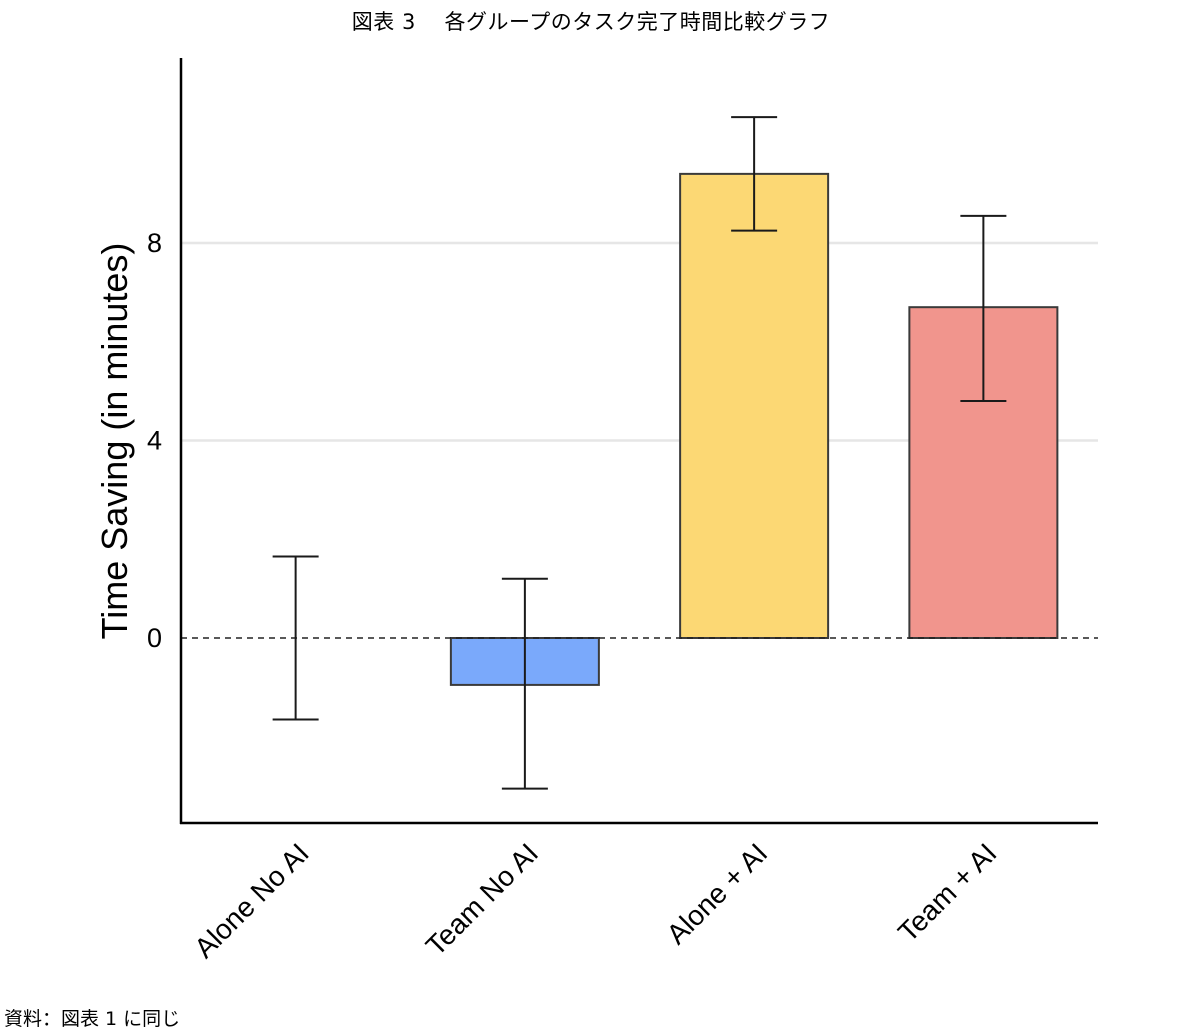 The image size is (1182, 1034). I want to click on bar, so click(754, 405).